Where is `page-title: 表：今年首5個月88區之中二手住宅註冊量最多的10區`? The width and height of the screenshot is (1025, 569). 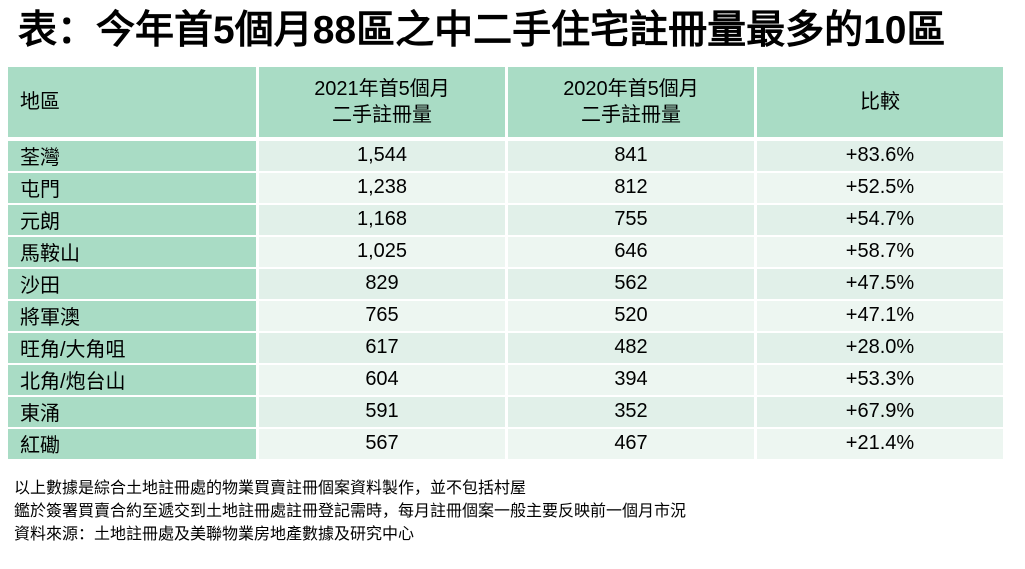
page-title: 表：今年首5個月88區之中二手住宅註冊量最多的10區 is located at coordinates (482, 30).